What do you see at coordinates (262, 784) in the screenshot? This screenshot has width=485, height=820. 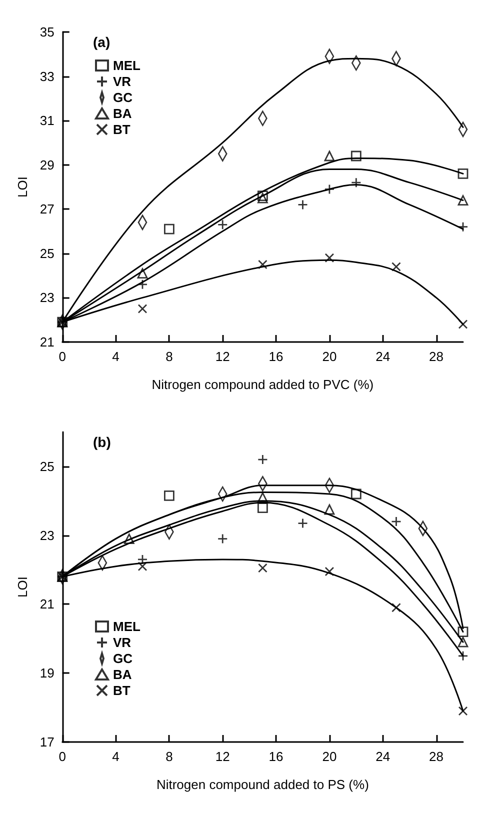 I see `x-axis-title: Nitrogen compound added to PS (%)` at bounding box center [262, 784].